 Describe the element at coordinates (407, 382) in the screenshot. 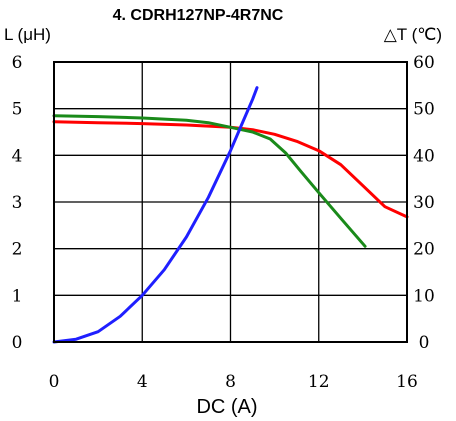

I see `x-tick-label-4: 16` at that location.